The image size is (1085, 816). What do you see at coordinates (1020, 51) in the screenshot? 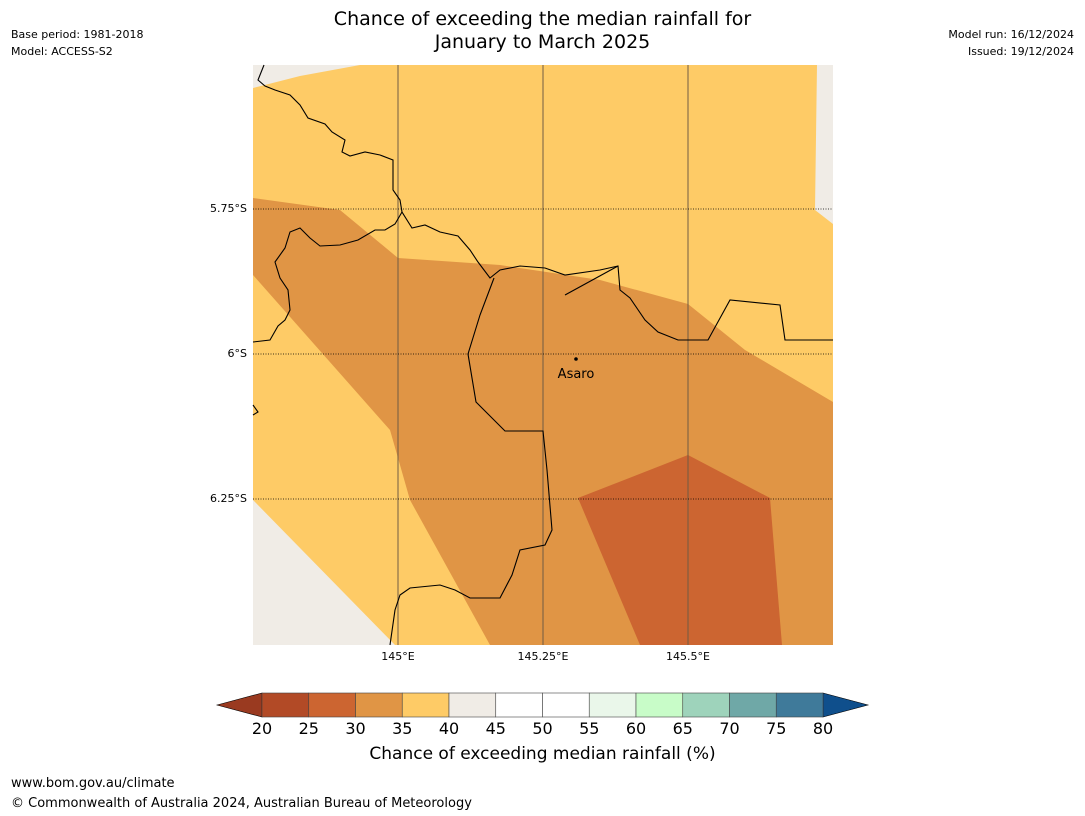
I see `issued-date: Issued: 19/12/2024` at bounding box center [1020, 51].